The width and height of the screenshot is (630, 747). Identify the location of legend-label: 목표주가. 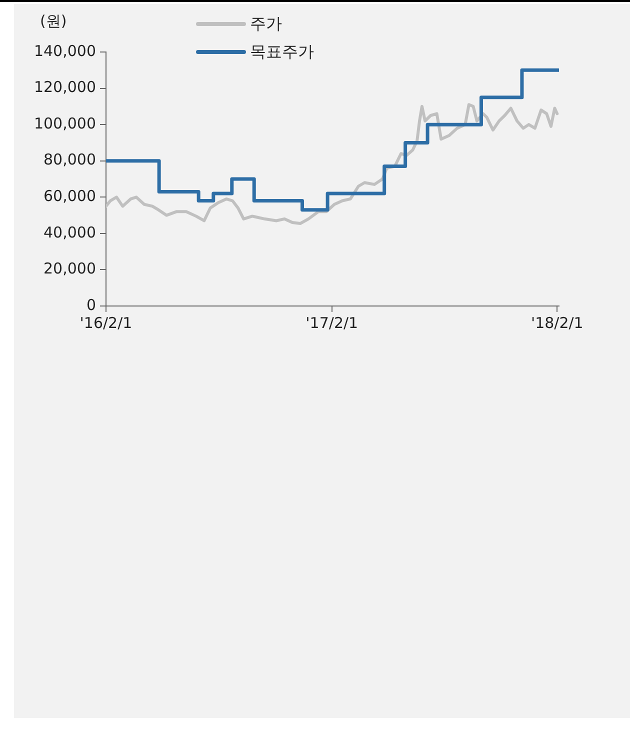
(282, 52).